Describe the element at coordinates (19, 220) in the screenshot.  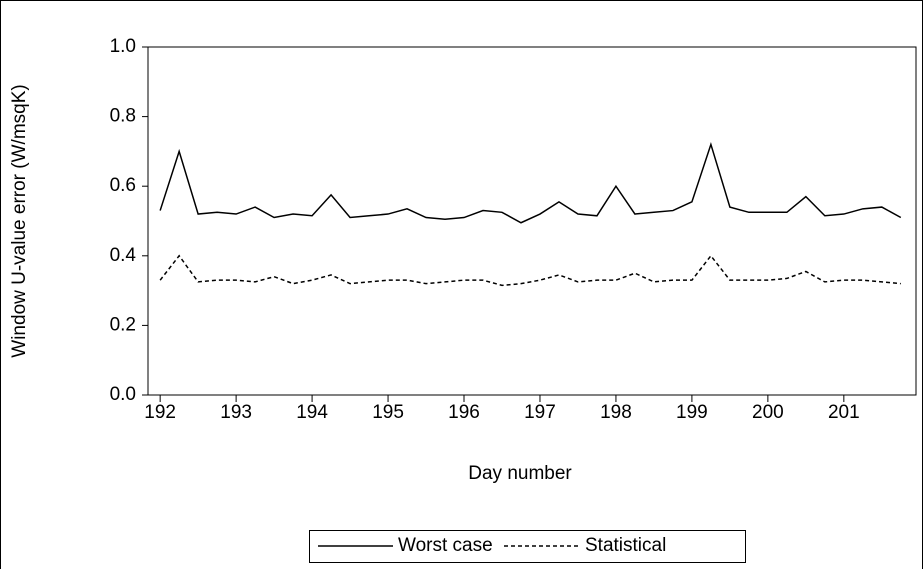
I see `y-axis-title: Window U-value error (W/msqK)` at that location.